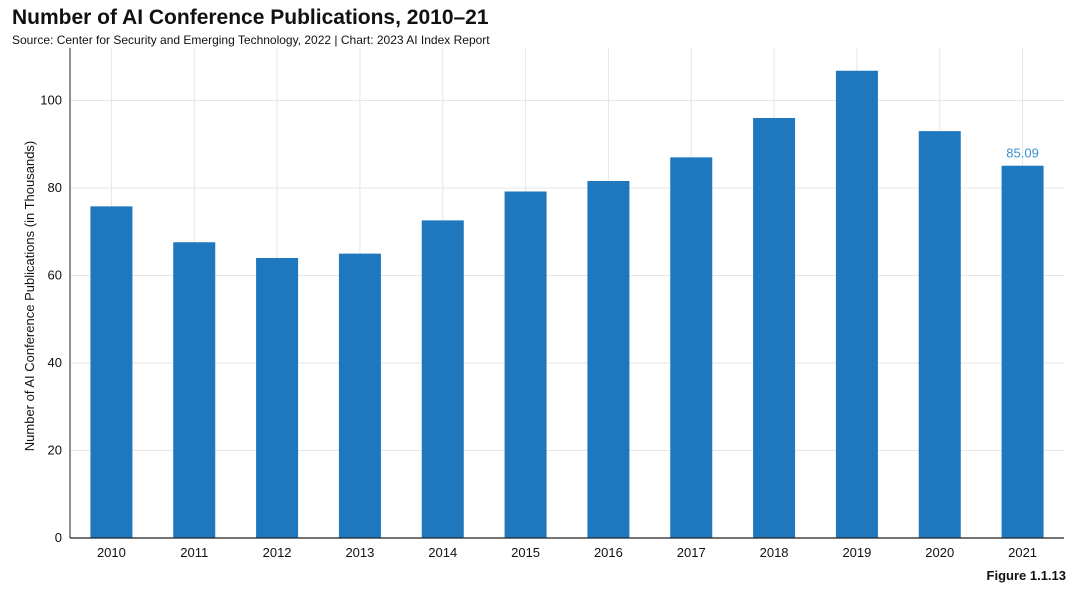 The image size is (1080, 592). What do you see at coordinates (55, 362) in the screenshot?
I see `y-tick-label: 40` at bounding box center [55, 362].